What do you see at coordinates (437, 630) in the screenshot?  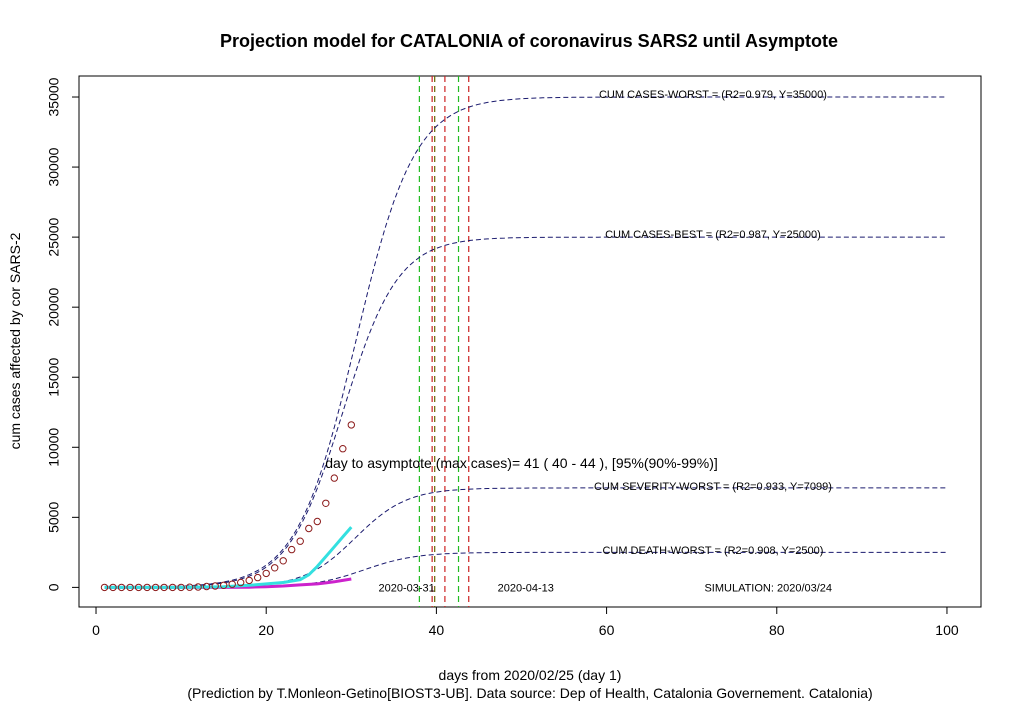 I see `x-tick-label: 40` at bounding box center [437, 630].